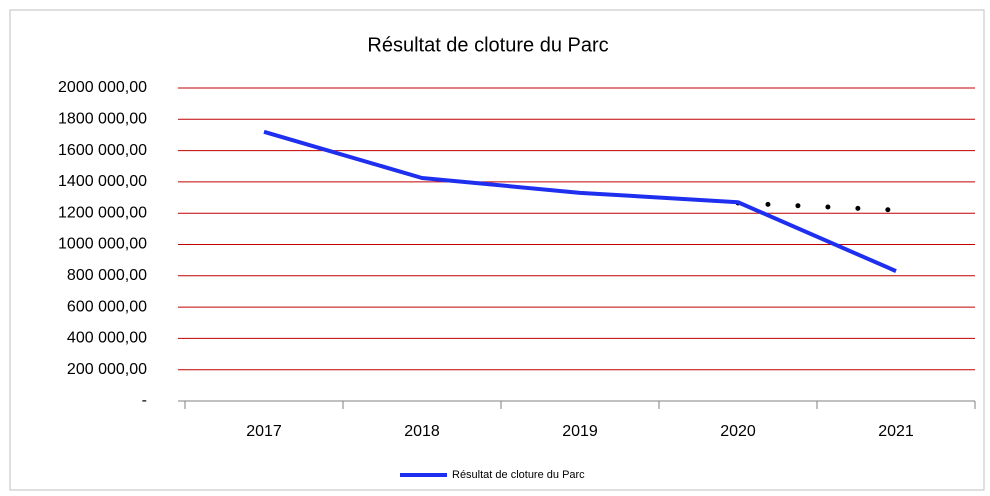 This screenshot has width=990, height=496. Describe the element at coordinates (107, 338) in the screenshot. I see `y-tick-label: 400 000,00` at that location.